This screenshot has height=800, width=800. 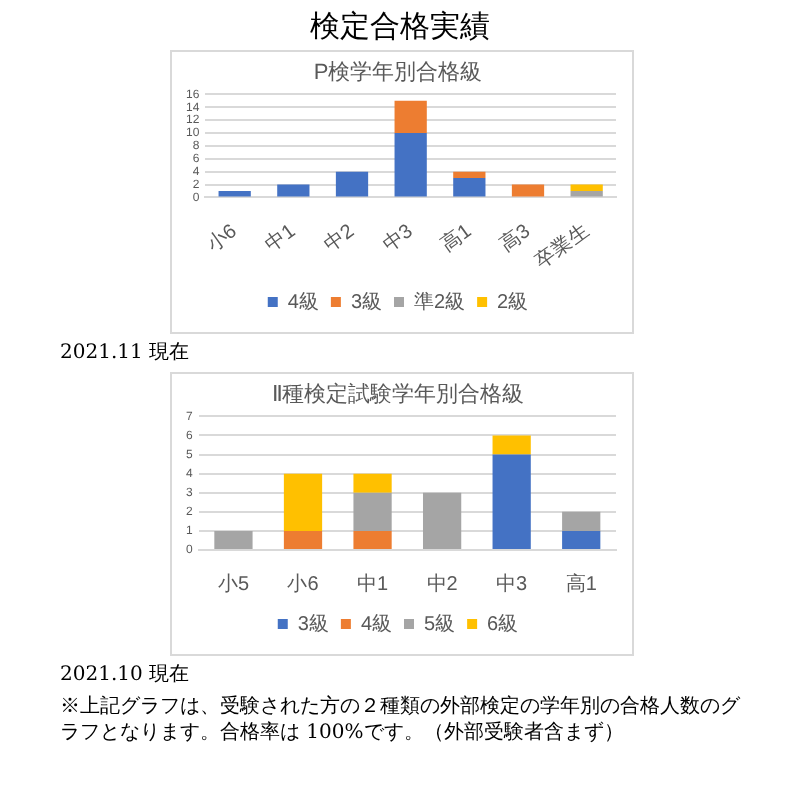 What do you see at coordinates (515, 237) in the screenshot?
I see `x-tick-label: 高3` at bounding box center [515, 237].